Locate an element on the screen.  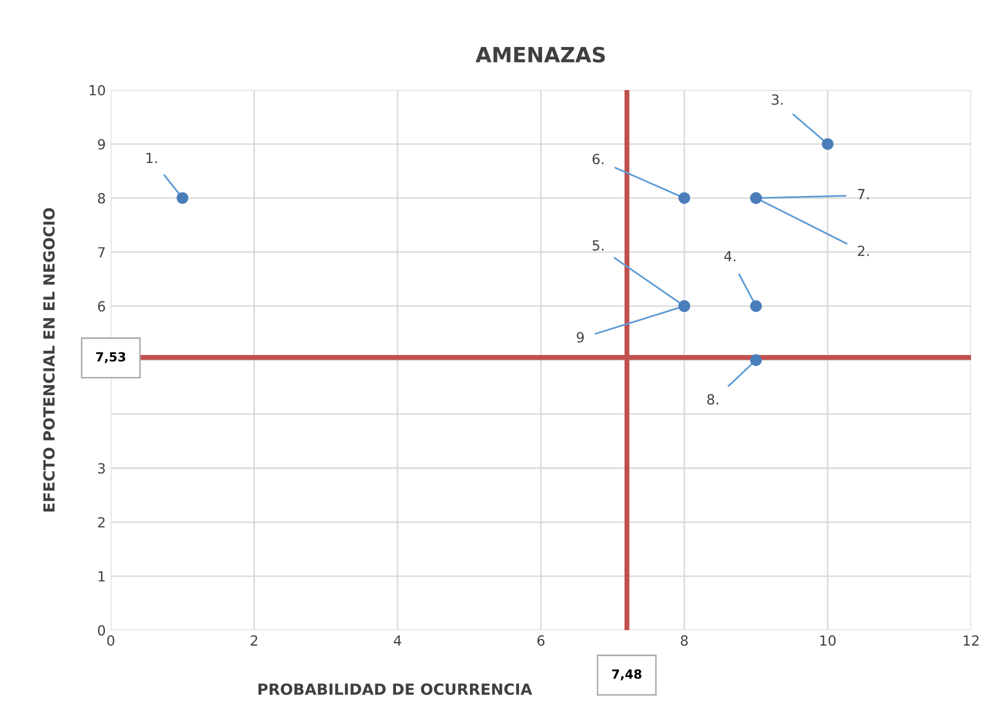
x-tick-label: 10 is located at coordinates (828, 640).